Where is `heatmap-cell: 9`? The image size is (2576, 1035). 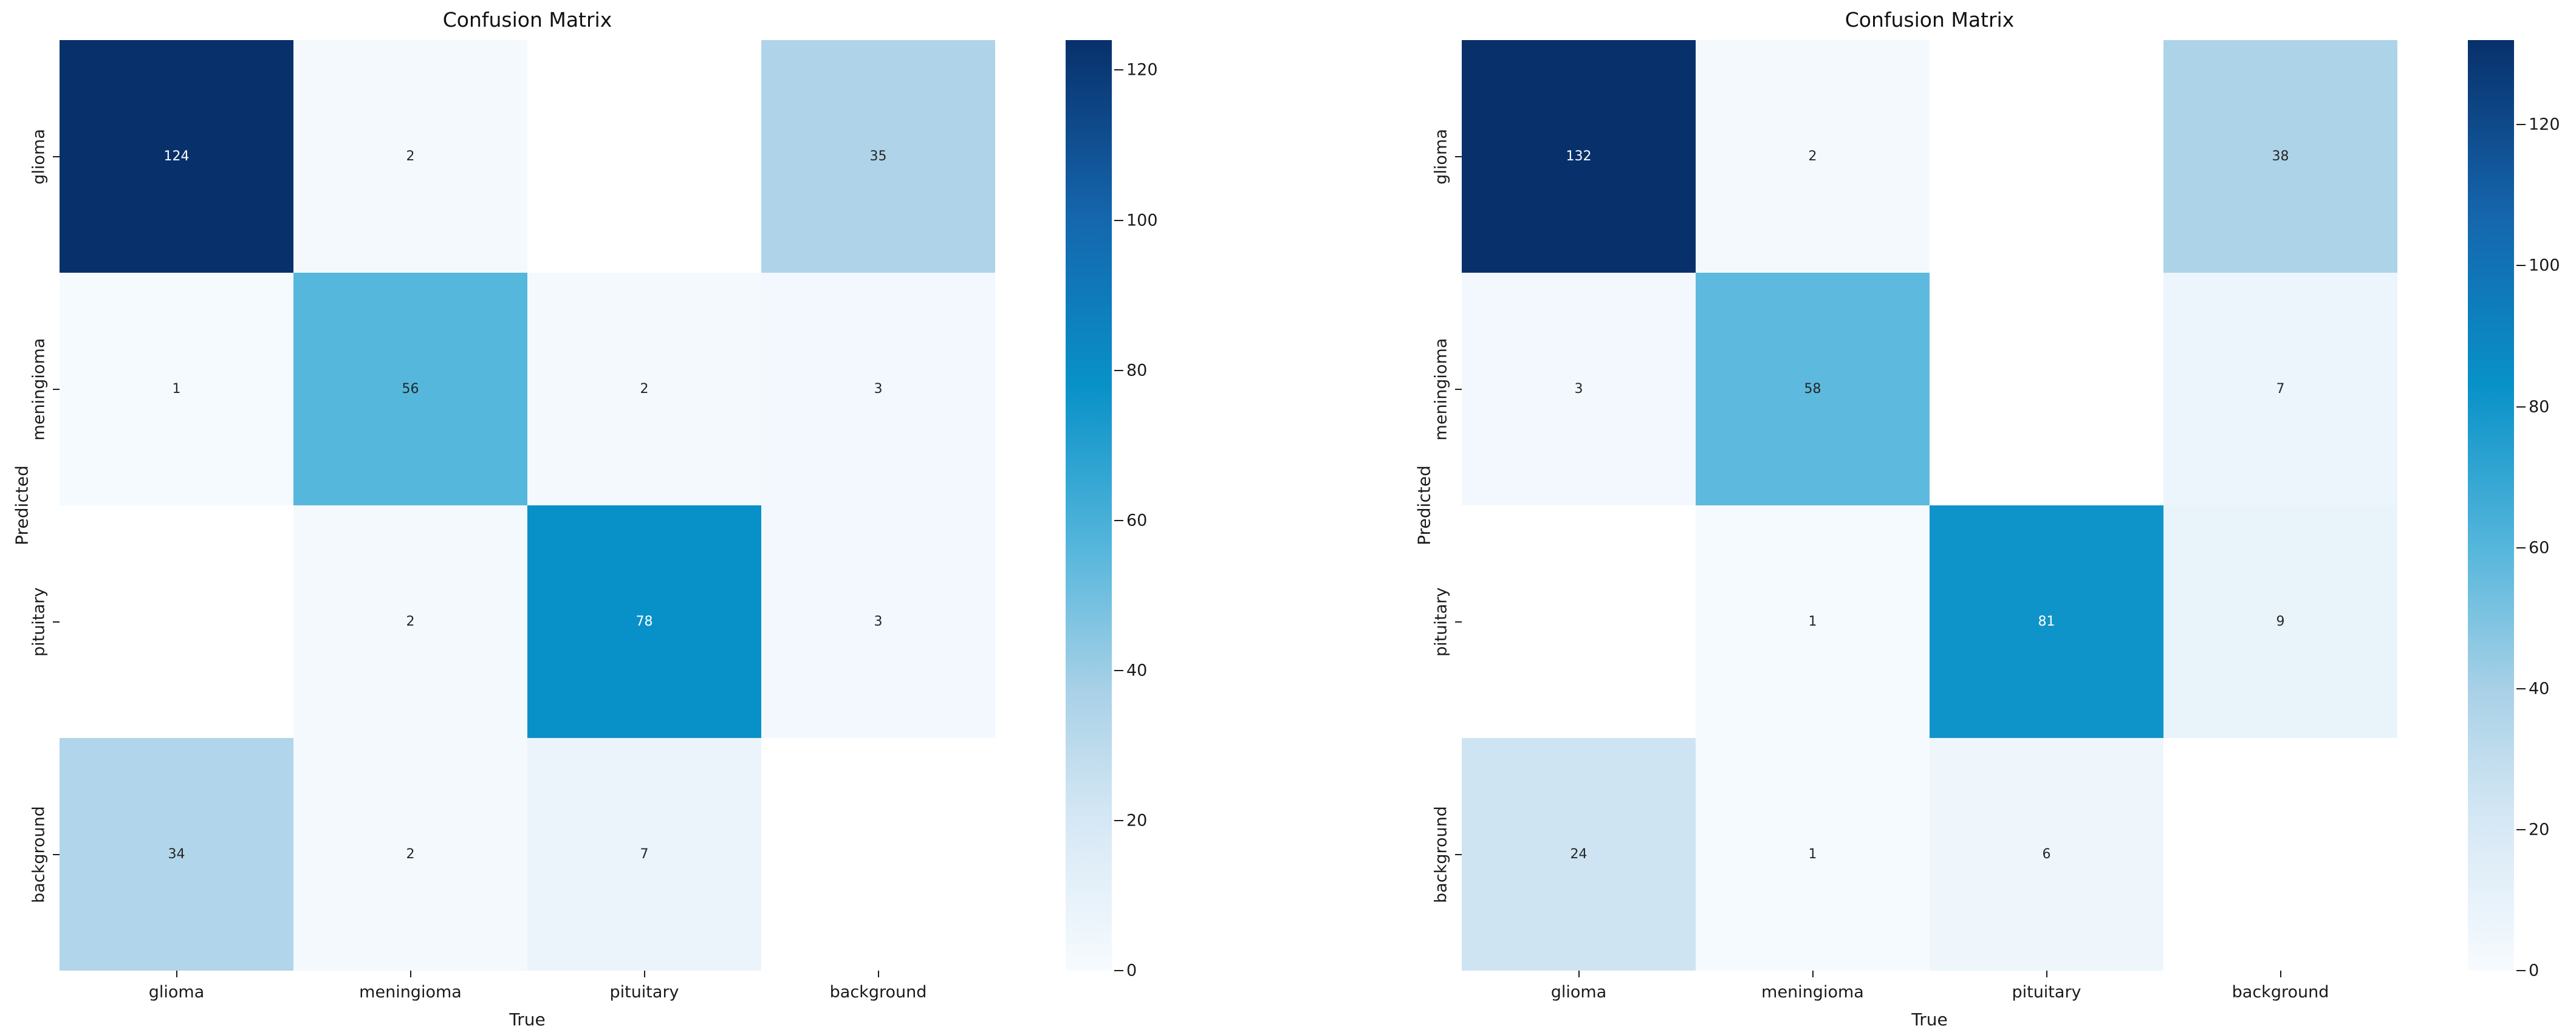
heatmap-cell: 9 is located at coordinates (2280, 621).